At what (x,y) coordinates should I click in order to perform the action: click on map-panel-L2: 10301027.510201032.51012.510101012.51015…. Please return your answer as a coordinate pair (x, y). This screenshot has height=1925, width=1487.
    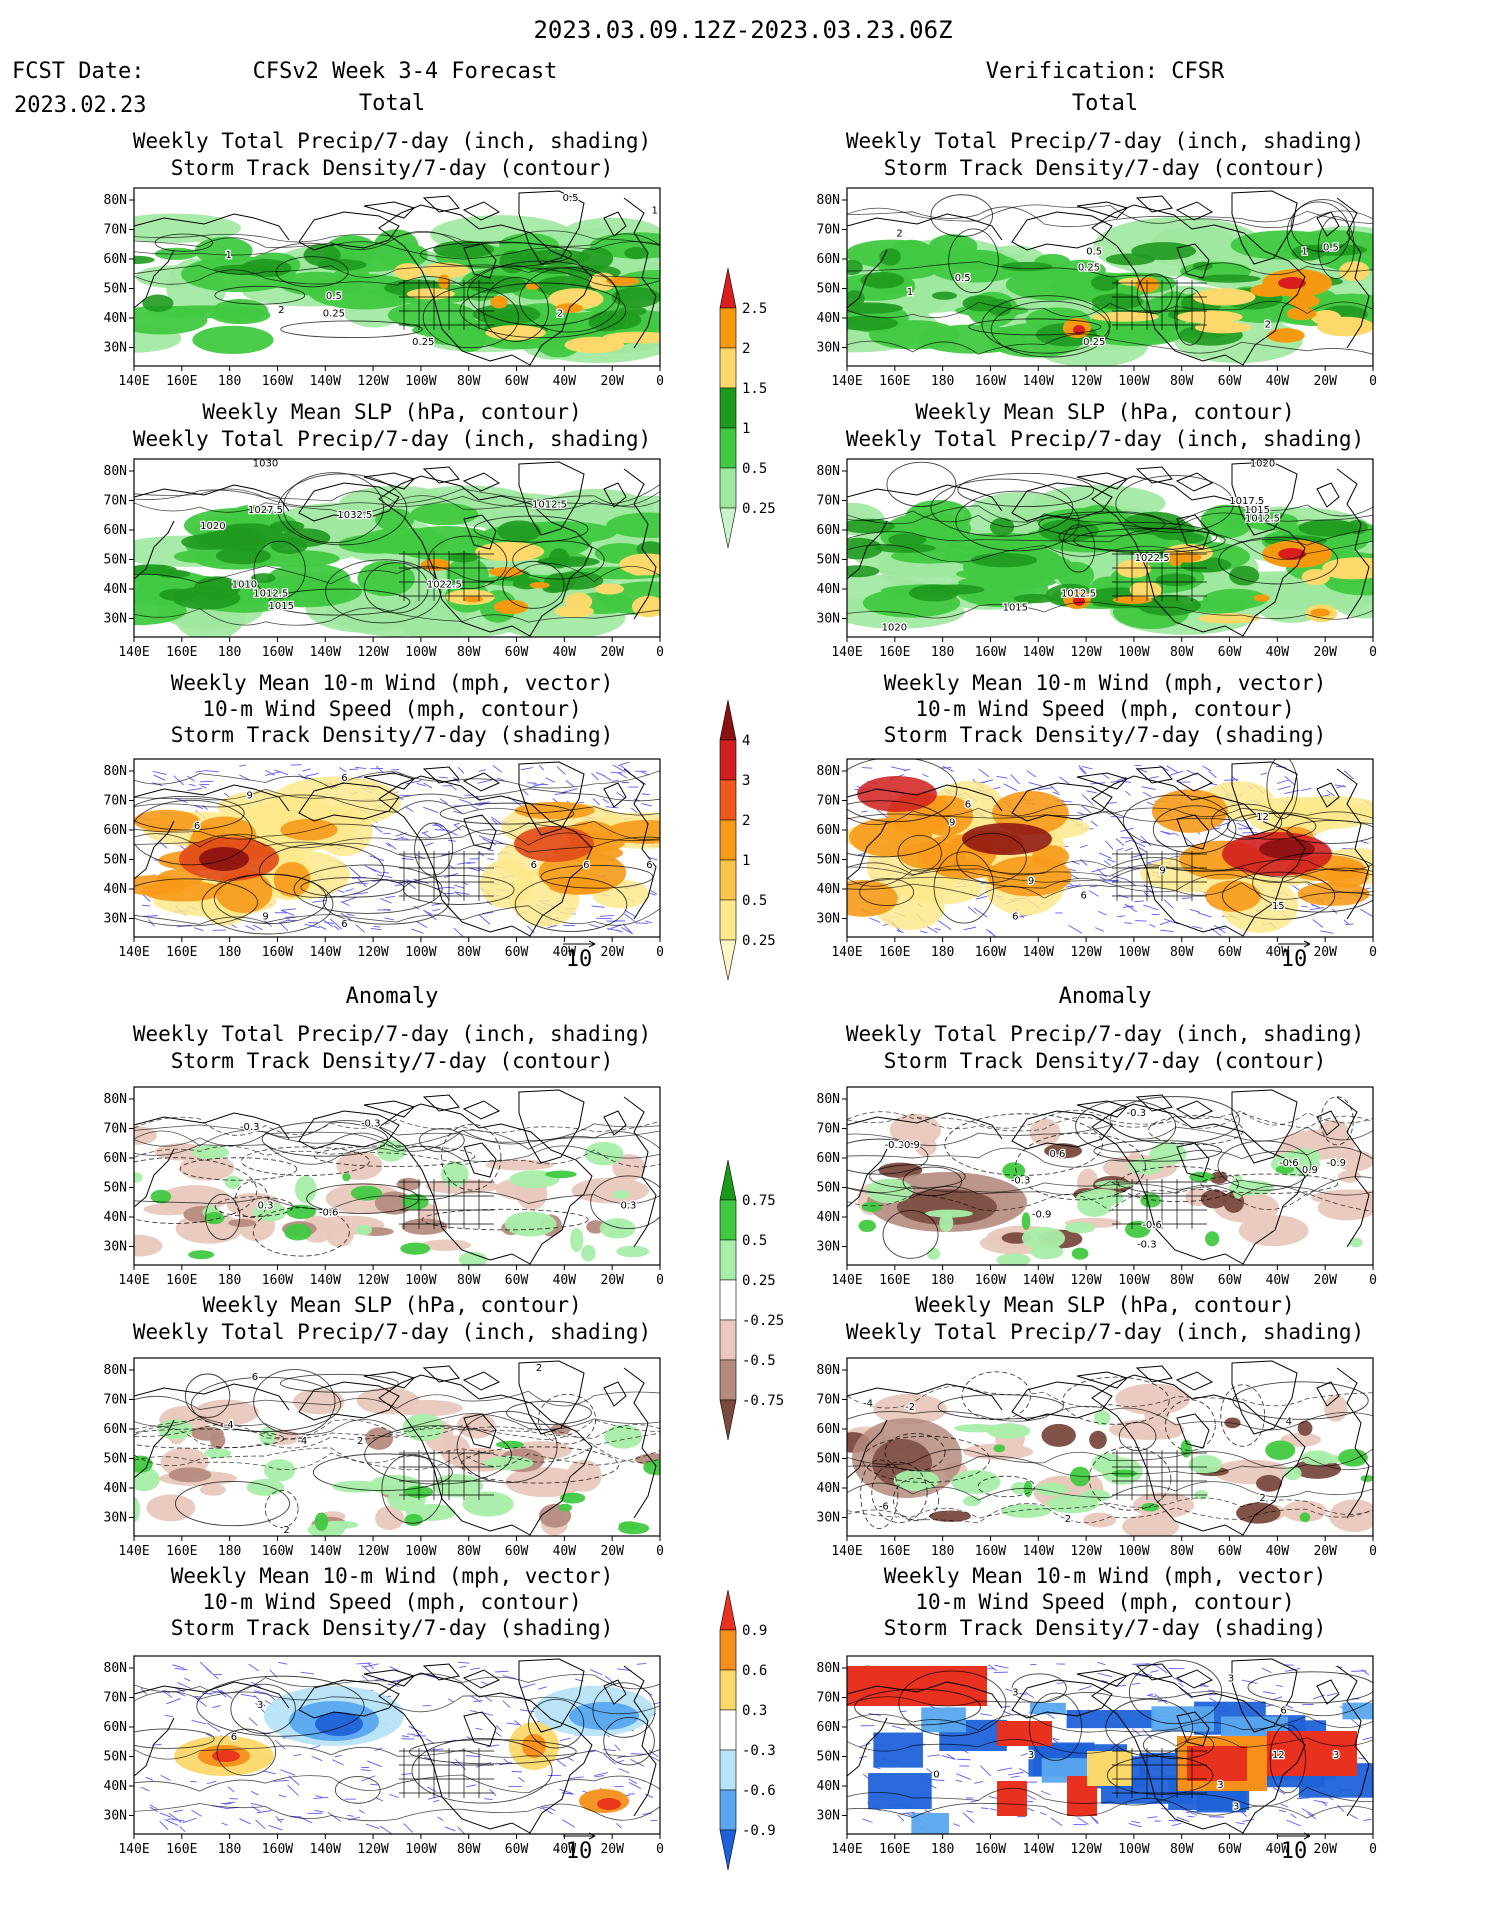
    Looking at the image, I should click on (384, 558).